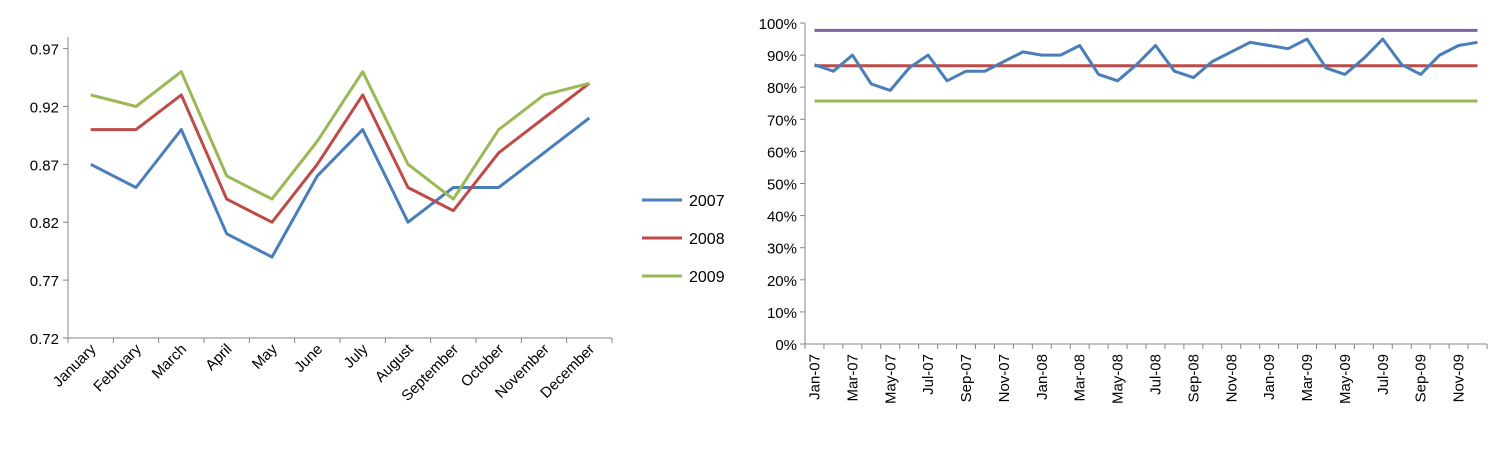 Image resolution: width=1502 pixels, height=464 pixels. What do you see at coordinates (1080, 378) in the screenshot?
I see `x-tick-label: Mar-08` at bounding box center [1080, 378].